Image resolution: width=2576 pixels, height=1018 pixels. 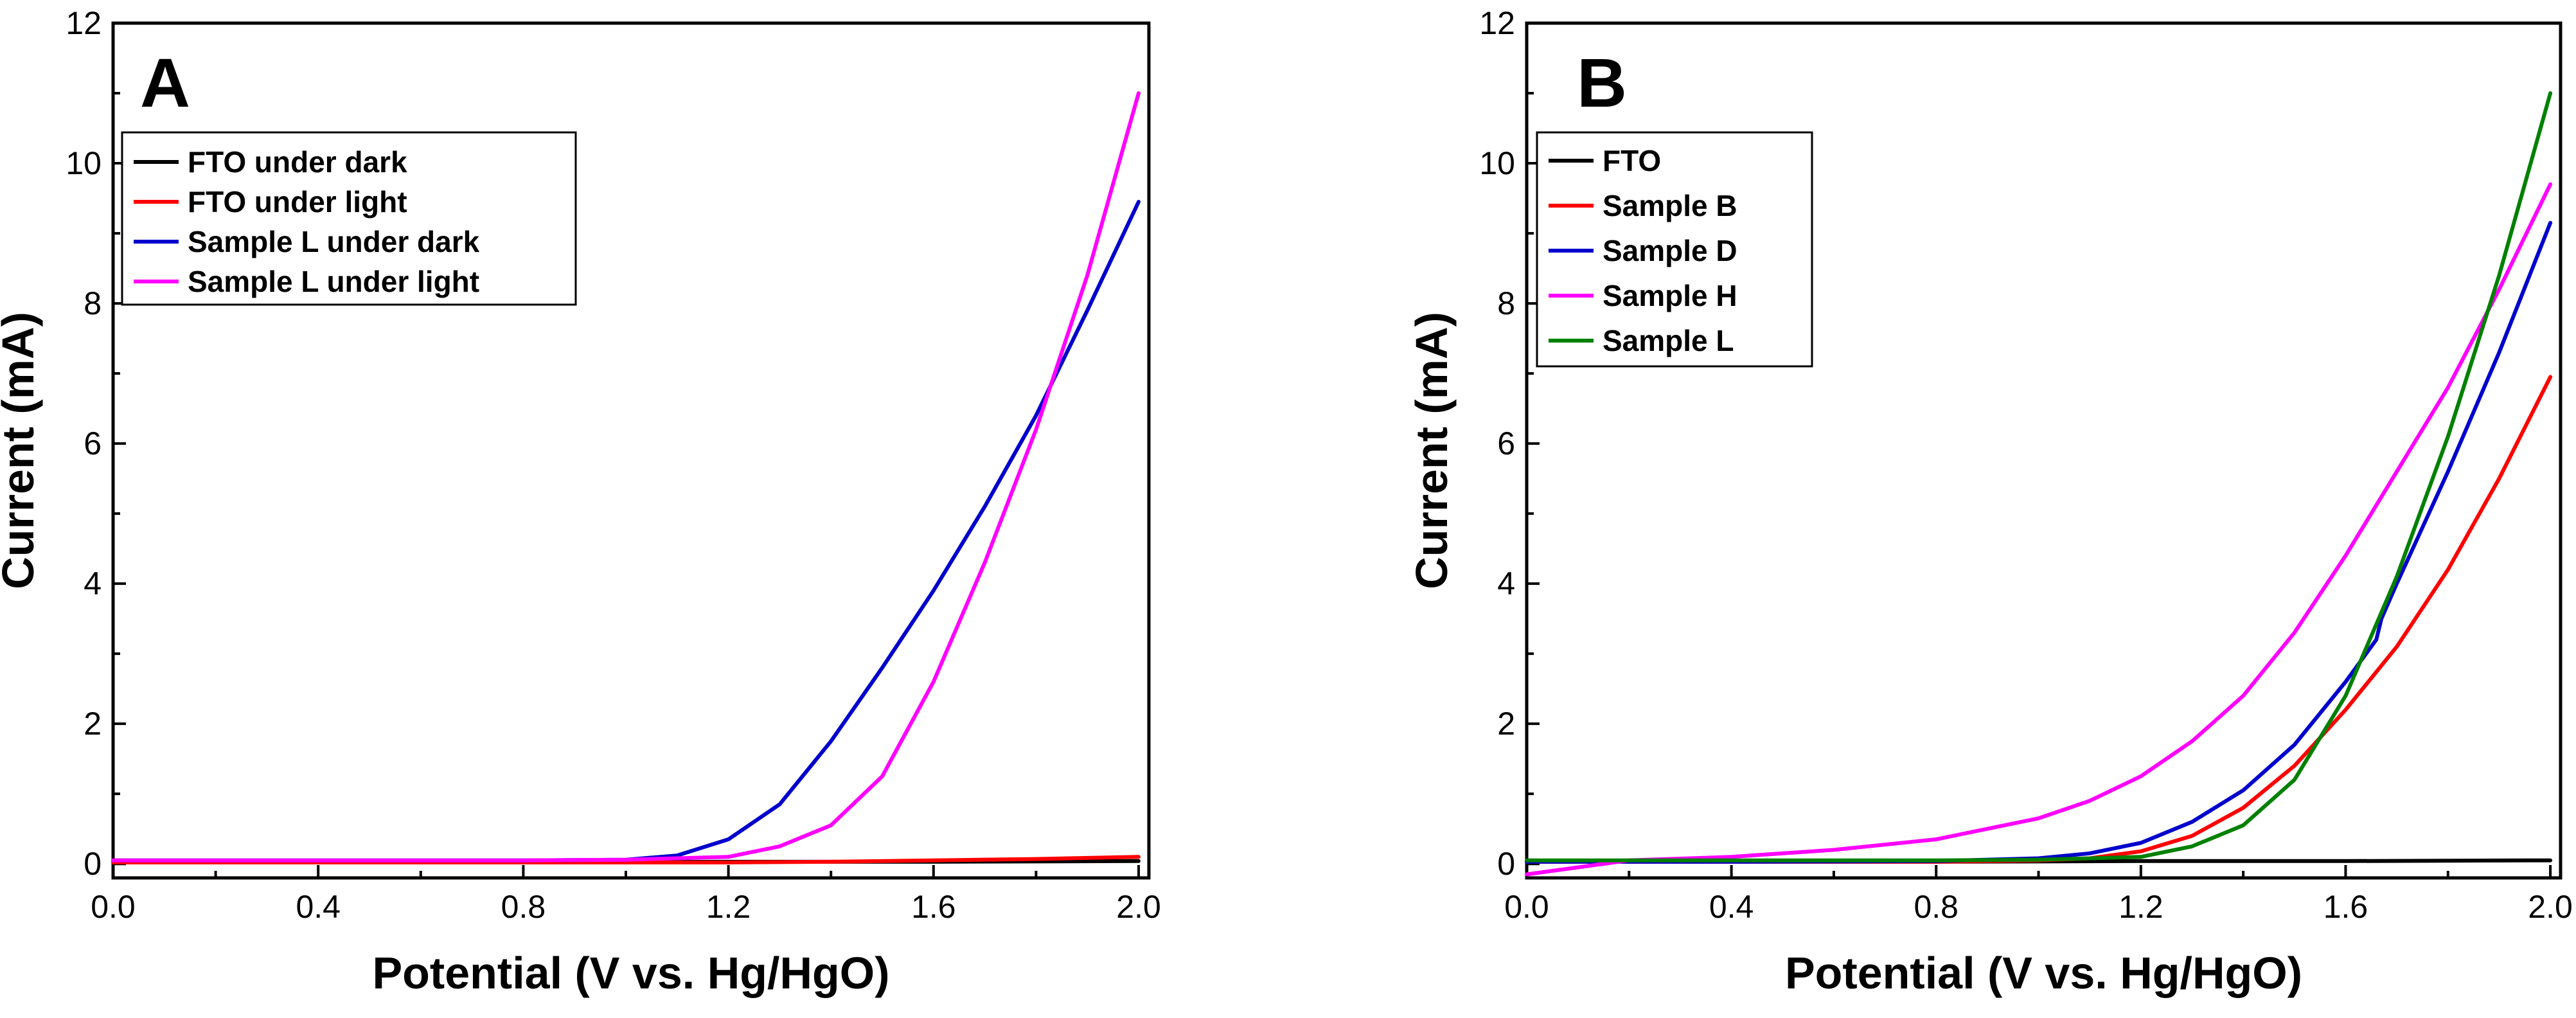 What do you see at coordinates (1670, 250) in the screenshot?
I see `legend-label: Sample D` at bounding box center [1670, 250].